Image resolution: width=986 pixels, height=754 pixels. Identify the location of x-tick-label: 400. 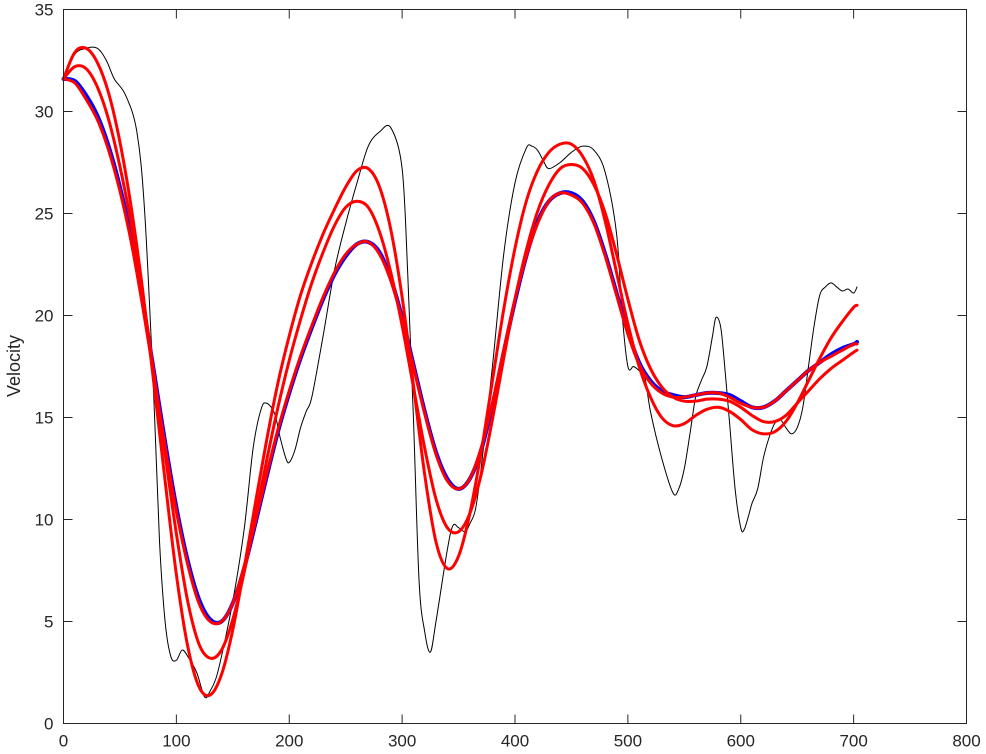
(515, 741).